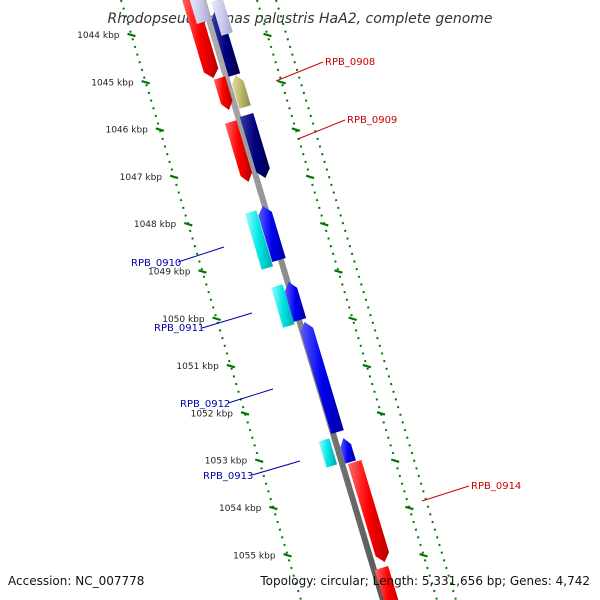 This screenshot has height=600, width=600. What do you see at coordinates (98, 36) in the screenshot?
I see `tick-label: 1044 kbp` at bounding box center [98, 36].